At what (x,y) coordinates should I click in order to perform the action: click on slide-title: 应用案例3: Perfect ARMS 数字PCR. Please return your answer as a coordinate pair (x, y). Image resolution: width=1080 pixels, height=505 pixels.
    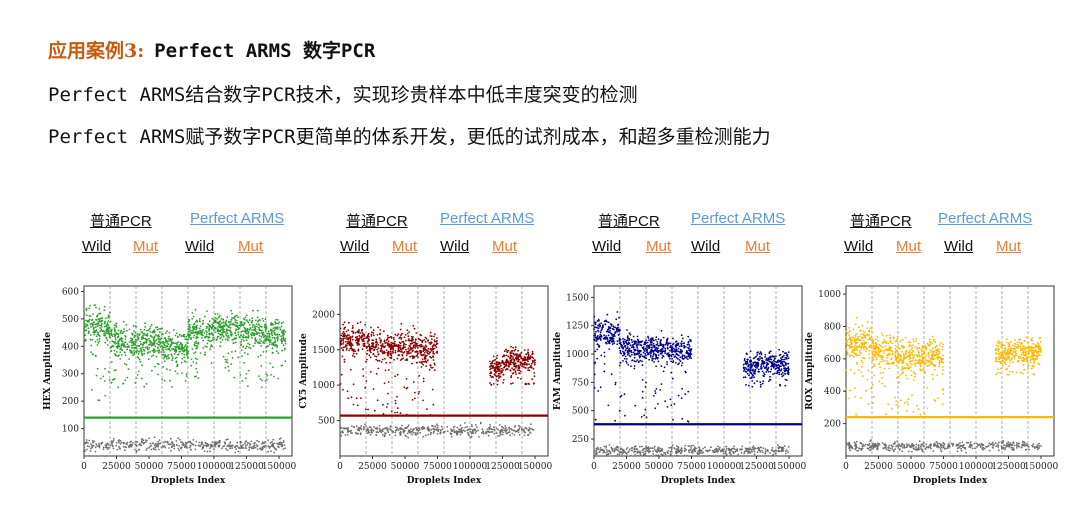
    Looking at the image, I should click on (211, 49).